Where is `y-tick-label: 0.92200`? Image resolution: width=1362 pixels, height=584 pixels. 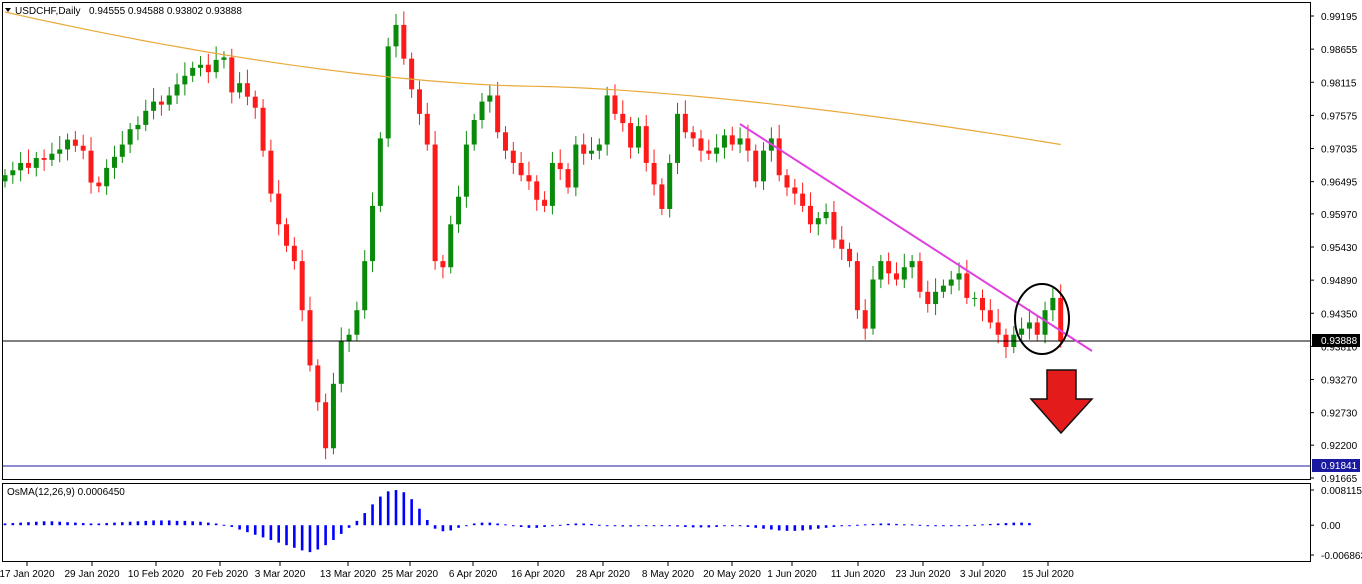 y-tick-label: 0.92200 is located at coordinates (1339, 446).